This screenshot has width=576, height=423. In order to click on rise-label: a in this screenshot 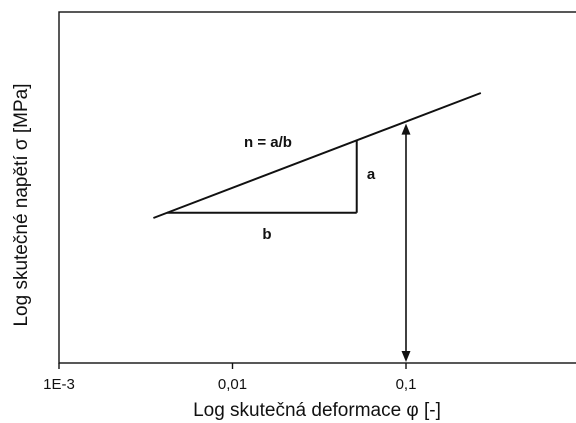, I will do `click(371, 174)`.